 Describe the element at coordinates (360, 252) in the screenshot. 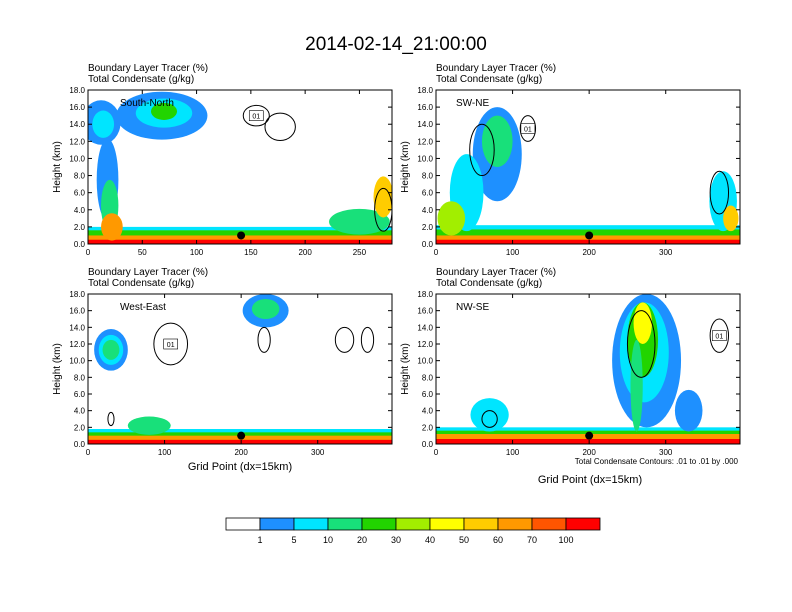

I see `x-tick-label: 250` at that location.